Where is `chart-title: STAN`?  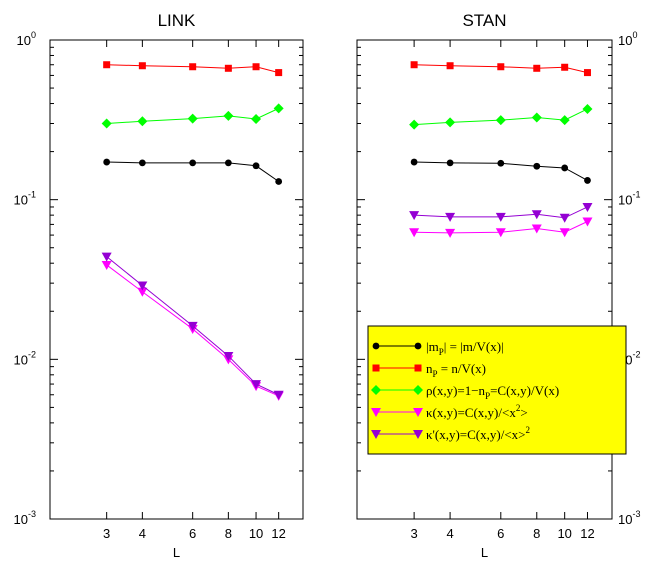 chart-title: STAN is located at coordinates (484, 20).